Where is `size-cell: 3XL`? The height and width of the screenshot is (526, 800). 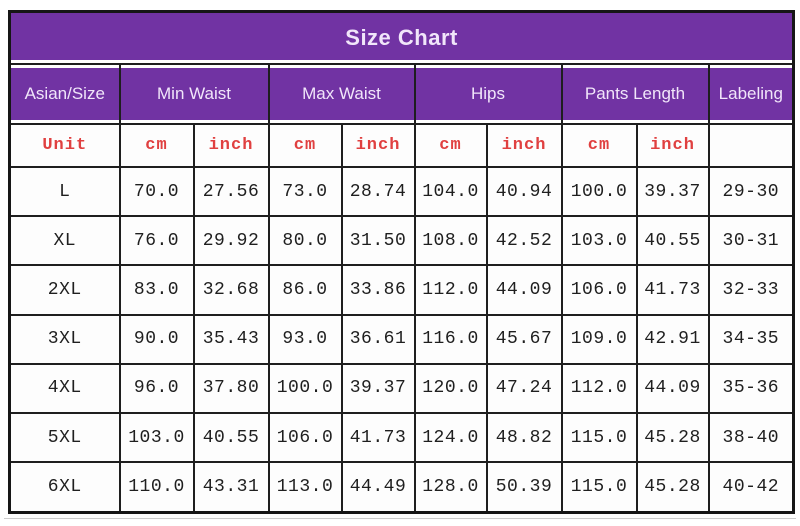 size-cell: 3XL is located at coordinates (64, 339).